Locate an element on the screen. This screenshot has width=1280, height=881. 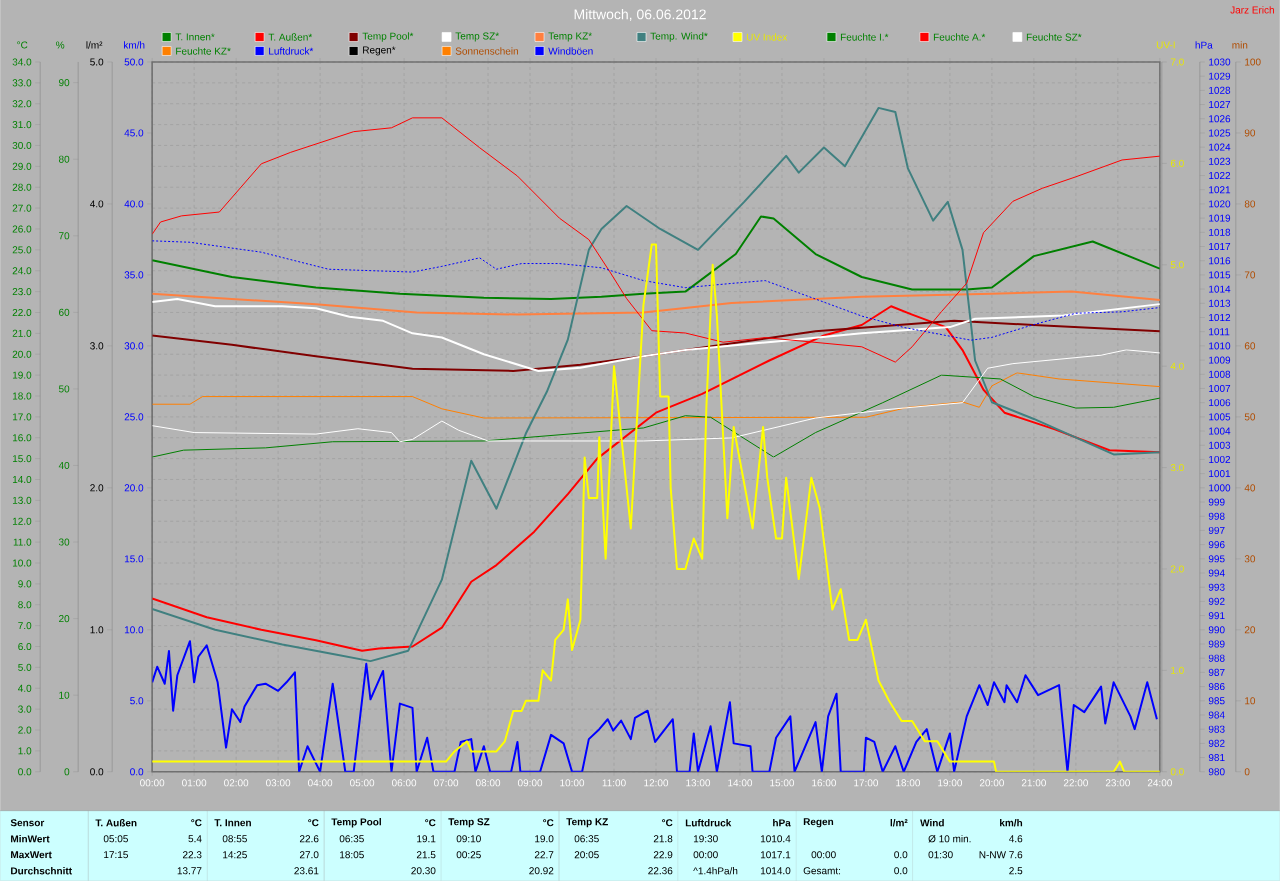
legend-label: Temp SZ* is located at coordinates (477, 37).